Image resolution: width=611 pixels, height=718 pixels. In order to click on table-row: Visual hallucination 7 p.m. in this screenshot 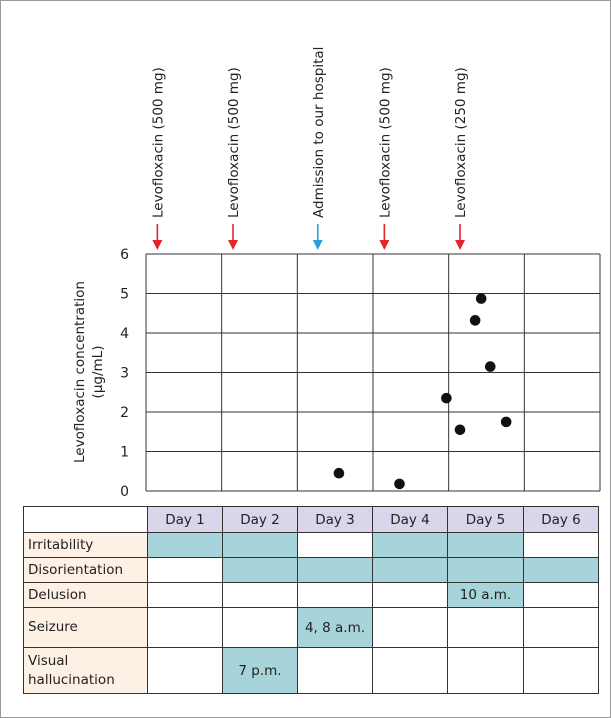, I will do `click(311, 670)`.